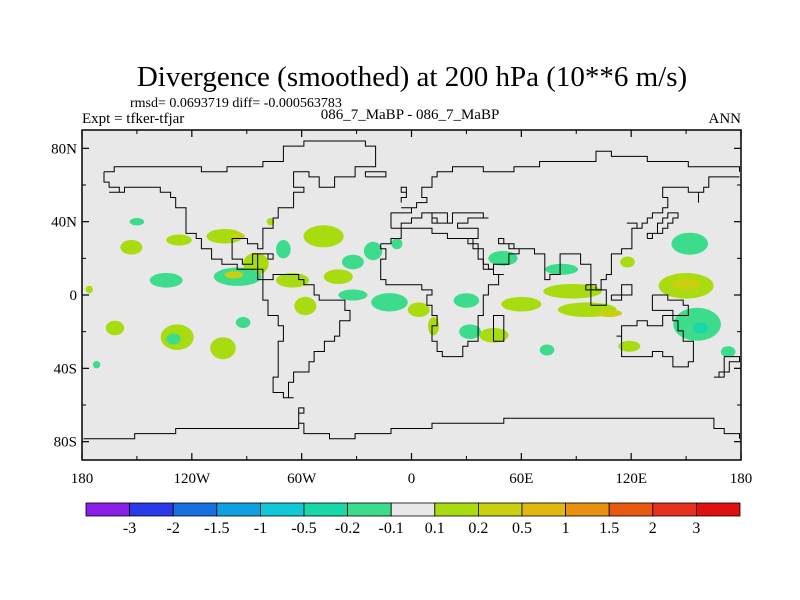 The width and height of the screenshot is (800, 600). What do you see at coordinates (133, 119) in the screenshot?
I see `experiment-label: Expt = tfker-tfjar` at bounding box center [133, 119].